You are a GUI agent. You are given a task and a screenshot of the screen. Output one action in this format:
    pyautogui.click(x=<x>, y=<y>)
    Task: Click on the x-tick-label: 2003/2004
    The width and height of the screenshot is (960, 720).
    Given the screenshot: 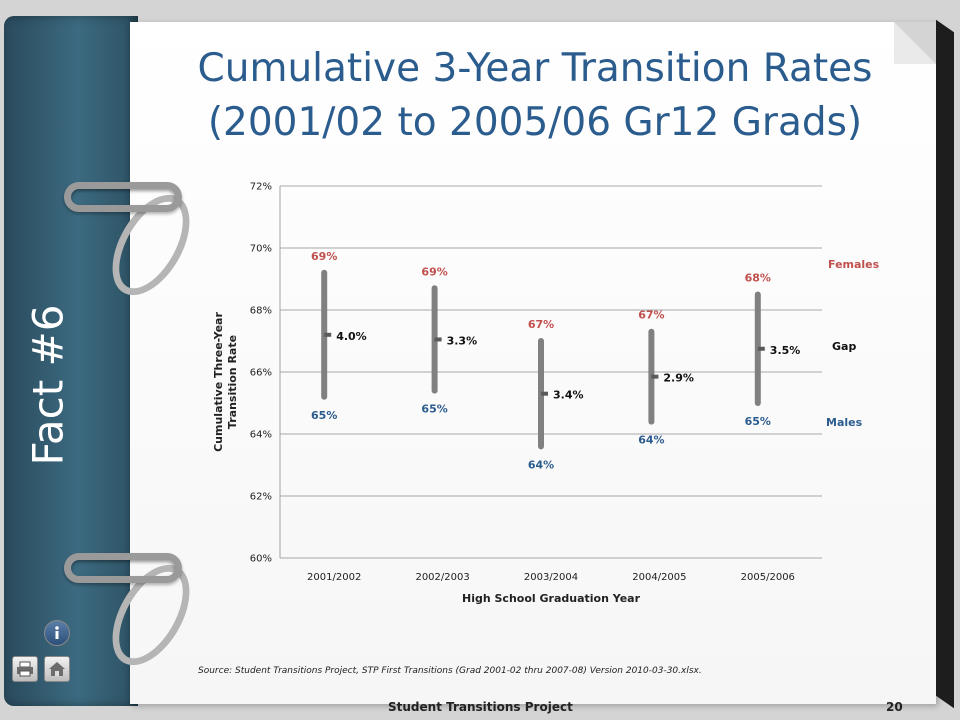 What is the action you would take?
    pyautogui.click(x=551, y=577)
    